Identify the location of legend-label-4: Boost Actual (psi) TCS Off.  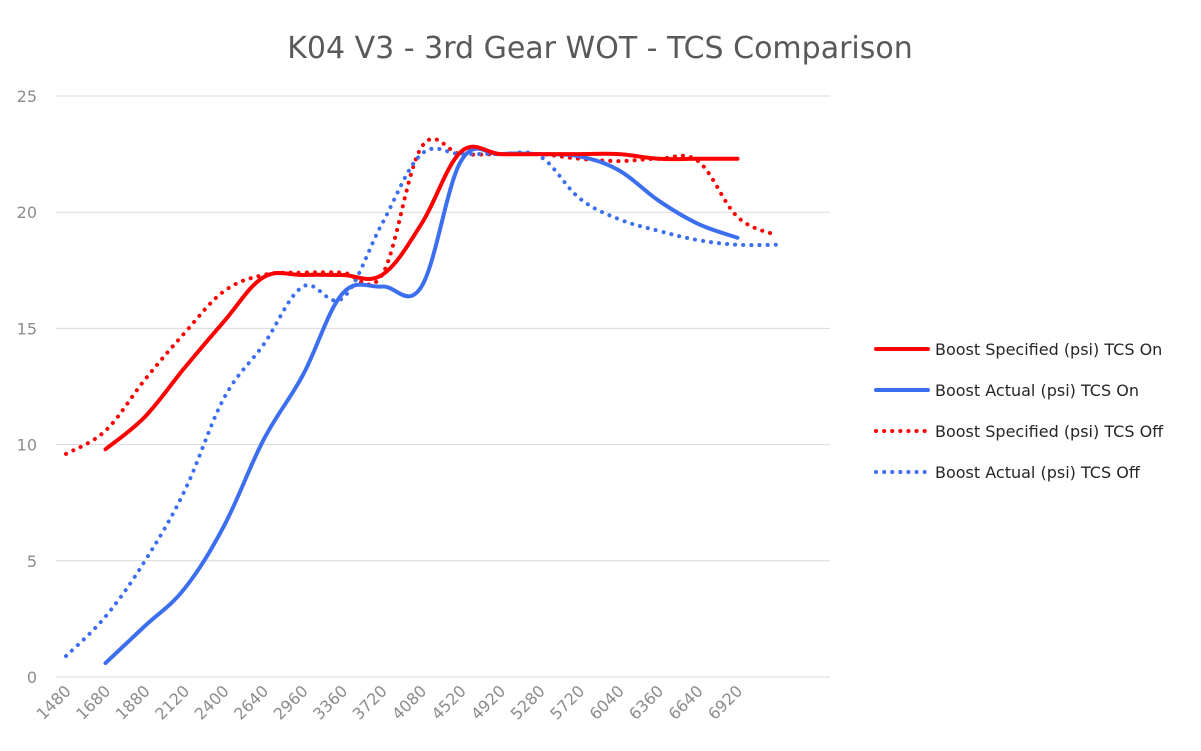
(1038, 472).